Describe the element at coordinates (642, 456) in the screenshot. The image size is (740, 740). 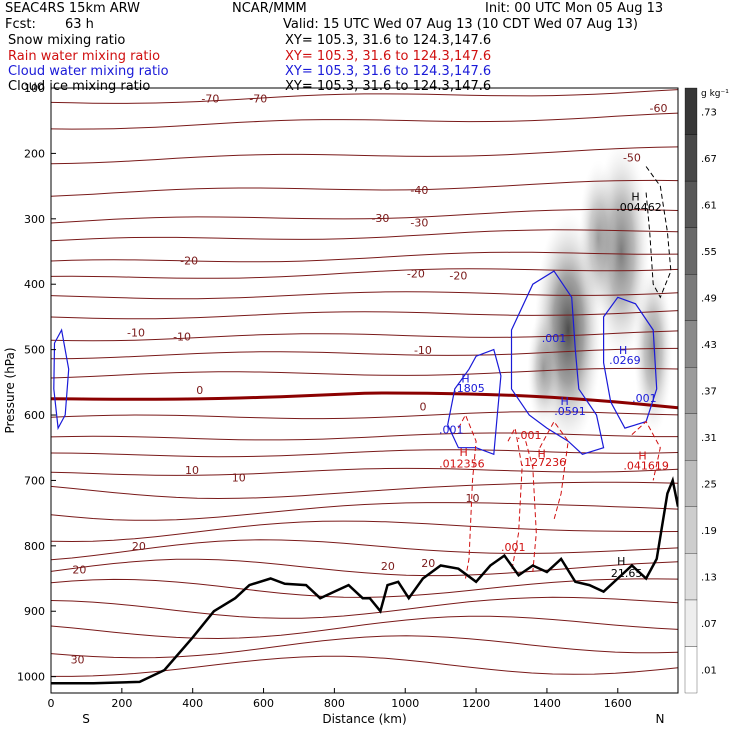
I see `rain-label-5: H` at that location.